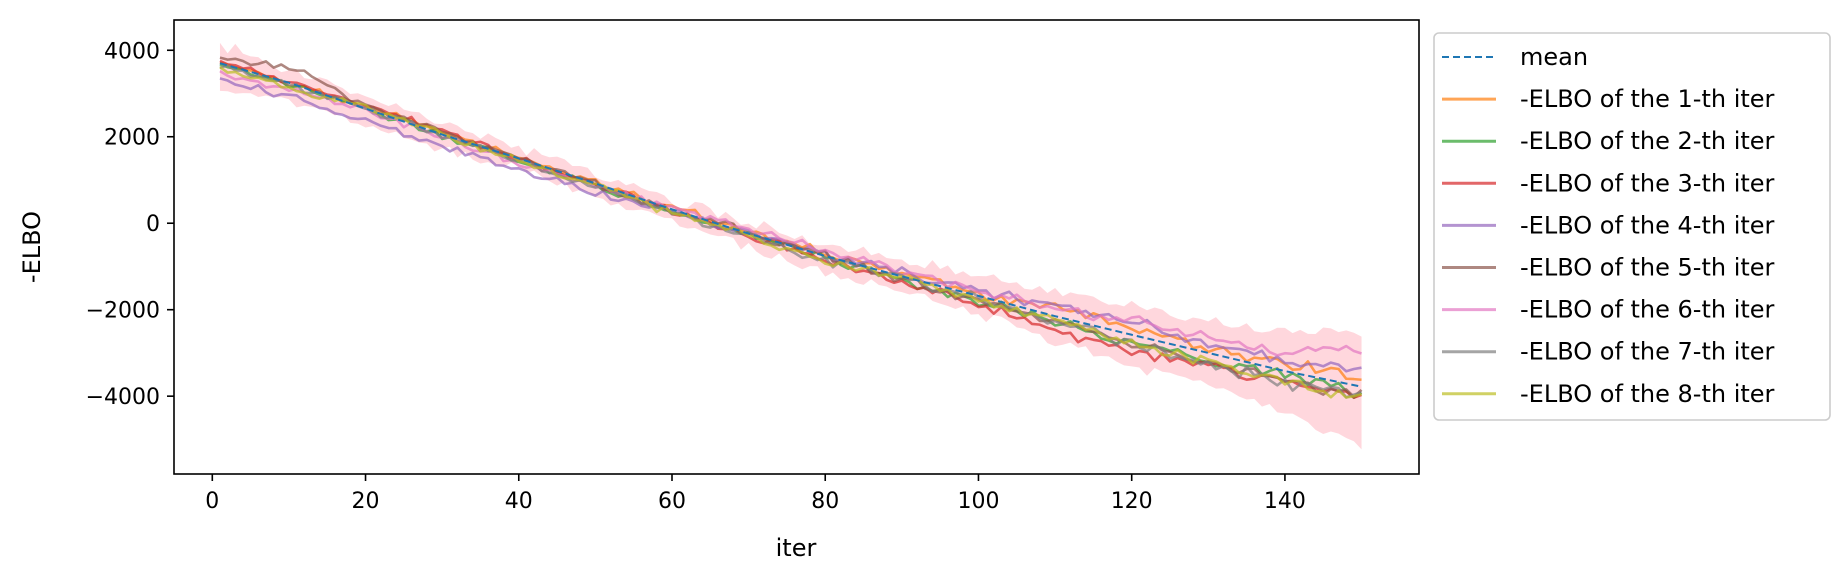 This screenshot has width=1841, height=579. I want to click on x-tick-label: 60, so click(672, 501).